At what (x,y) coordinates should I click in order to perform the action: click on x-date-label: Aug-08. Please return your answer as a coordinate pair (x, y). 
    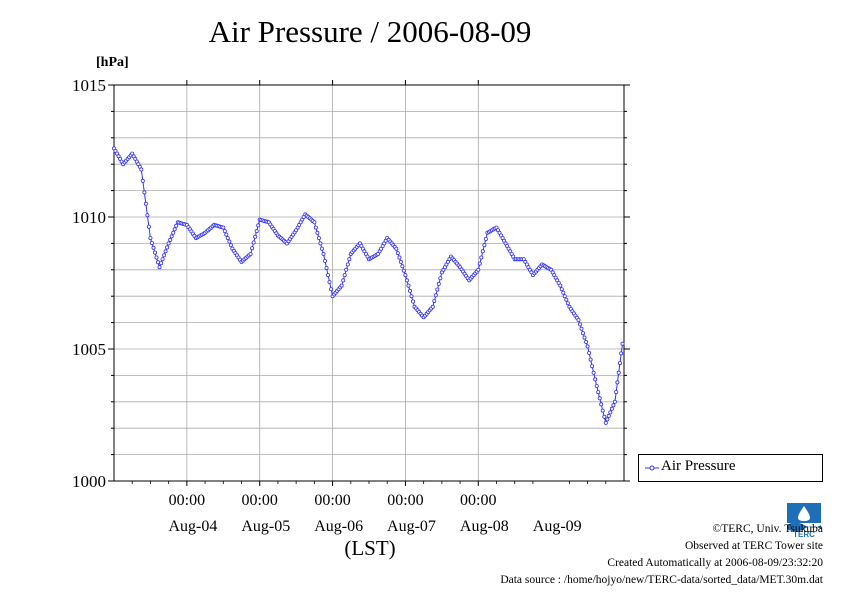
    Looking at the image, I should click on (484, 526).